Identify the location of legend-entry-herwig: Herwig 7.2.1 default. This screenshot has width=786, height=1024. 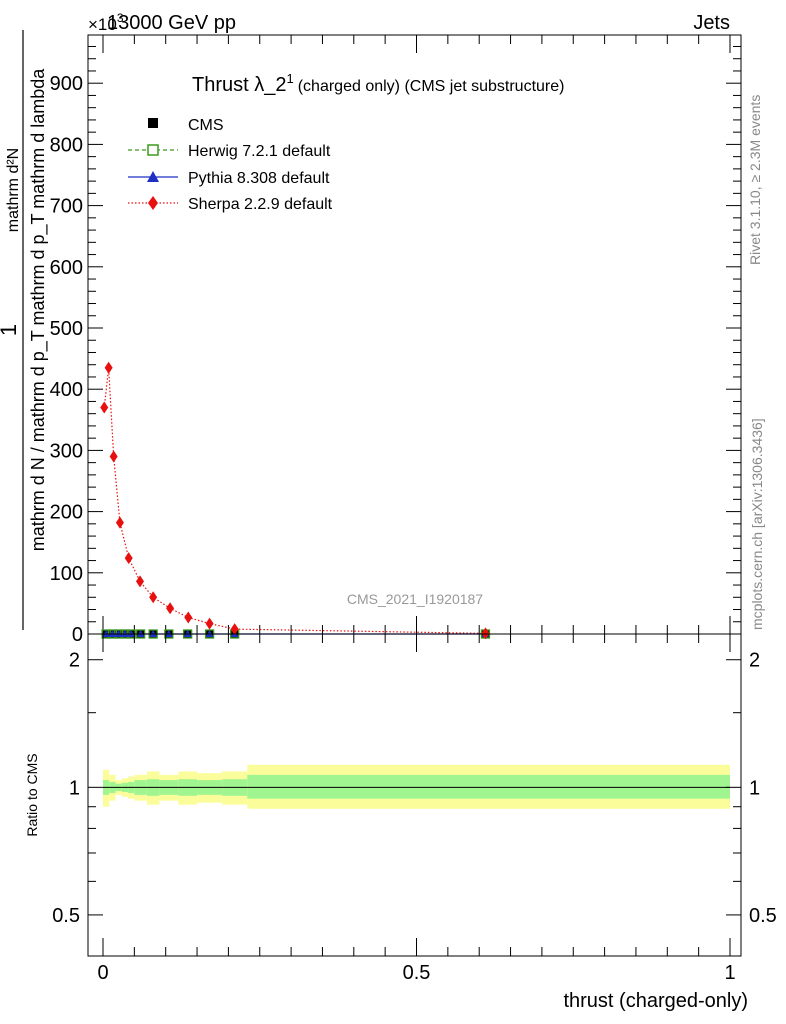
(229, 151).